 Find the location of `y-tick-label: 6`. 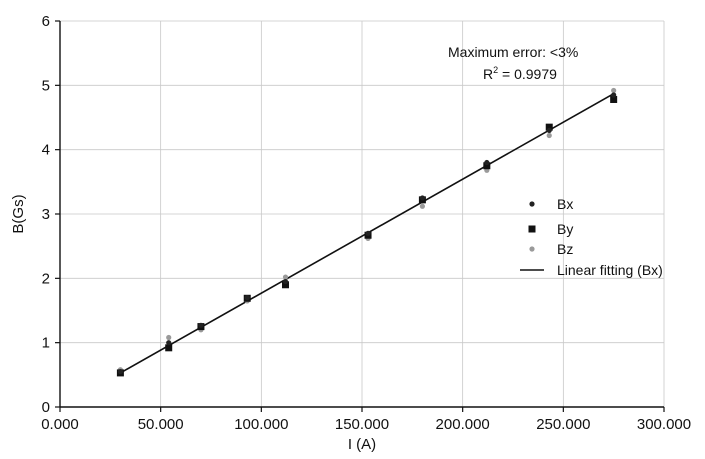

y-tick-label: 6 is located at coordinates (46, 21).